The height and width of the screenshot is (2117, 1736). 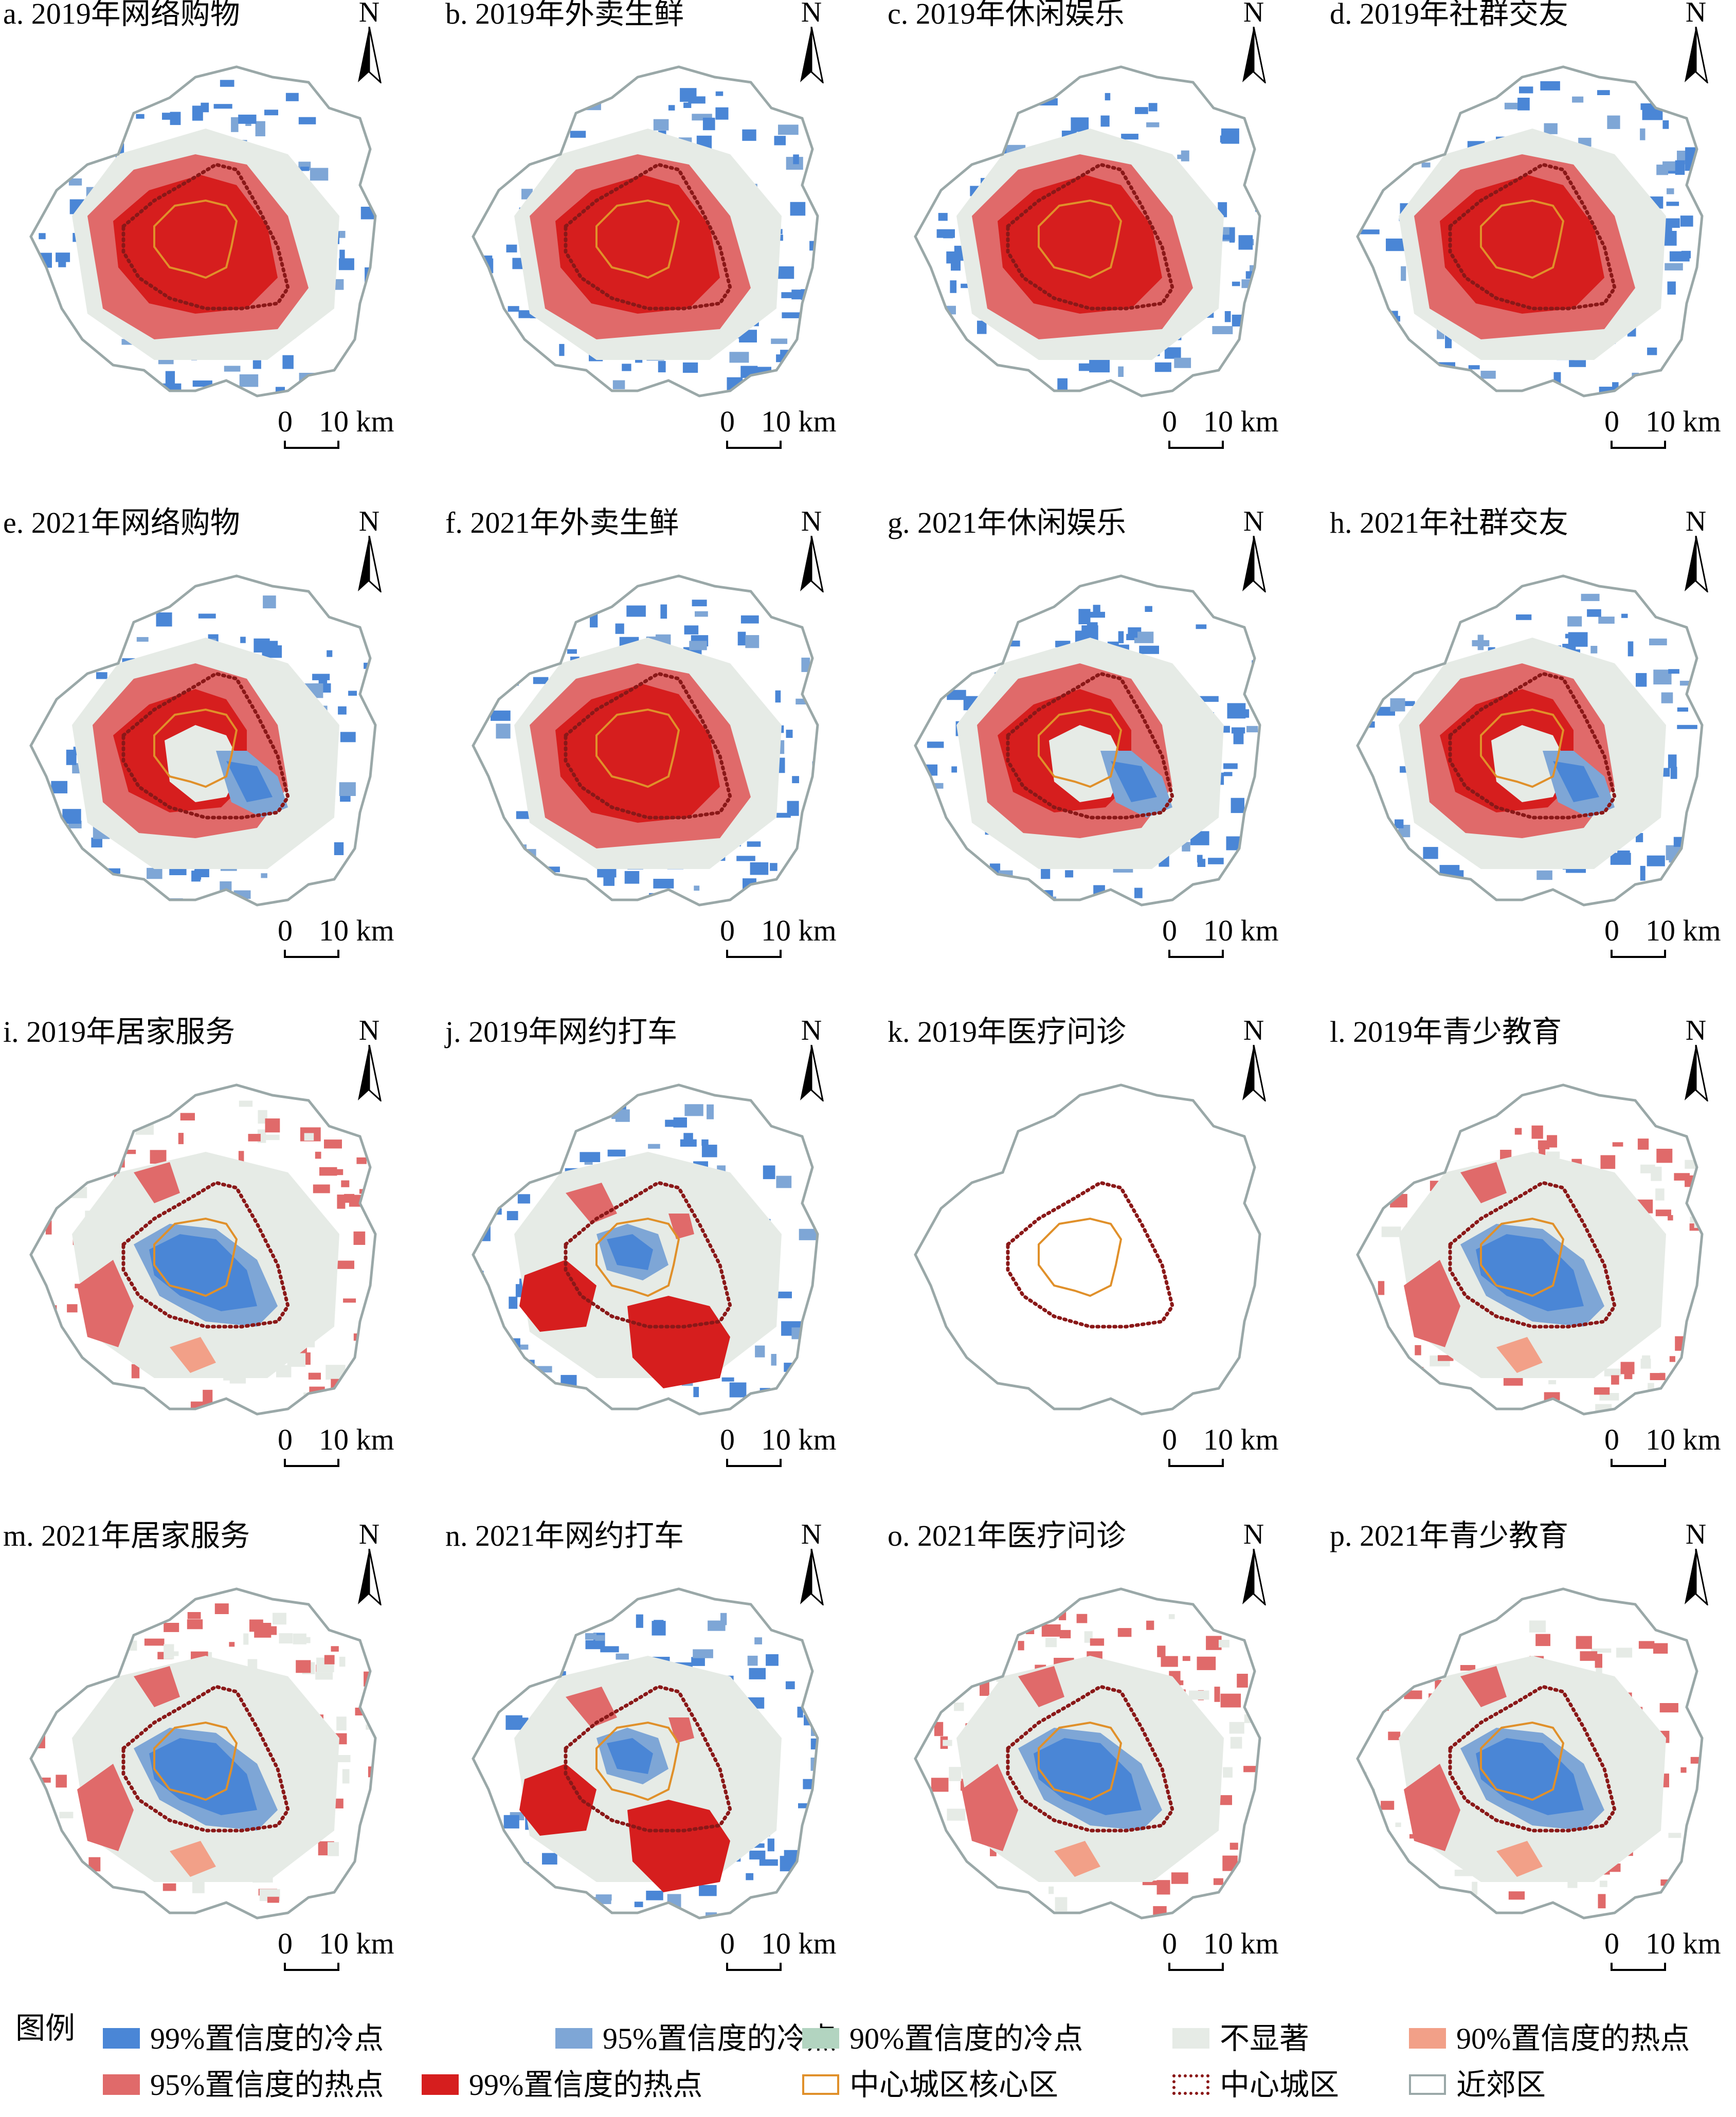 I want to click on map-panel: c. 2019年休闲娱乐 N 0 10 km, so click(x=1101, y=254).